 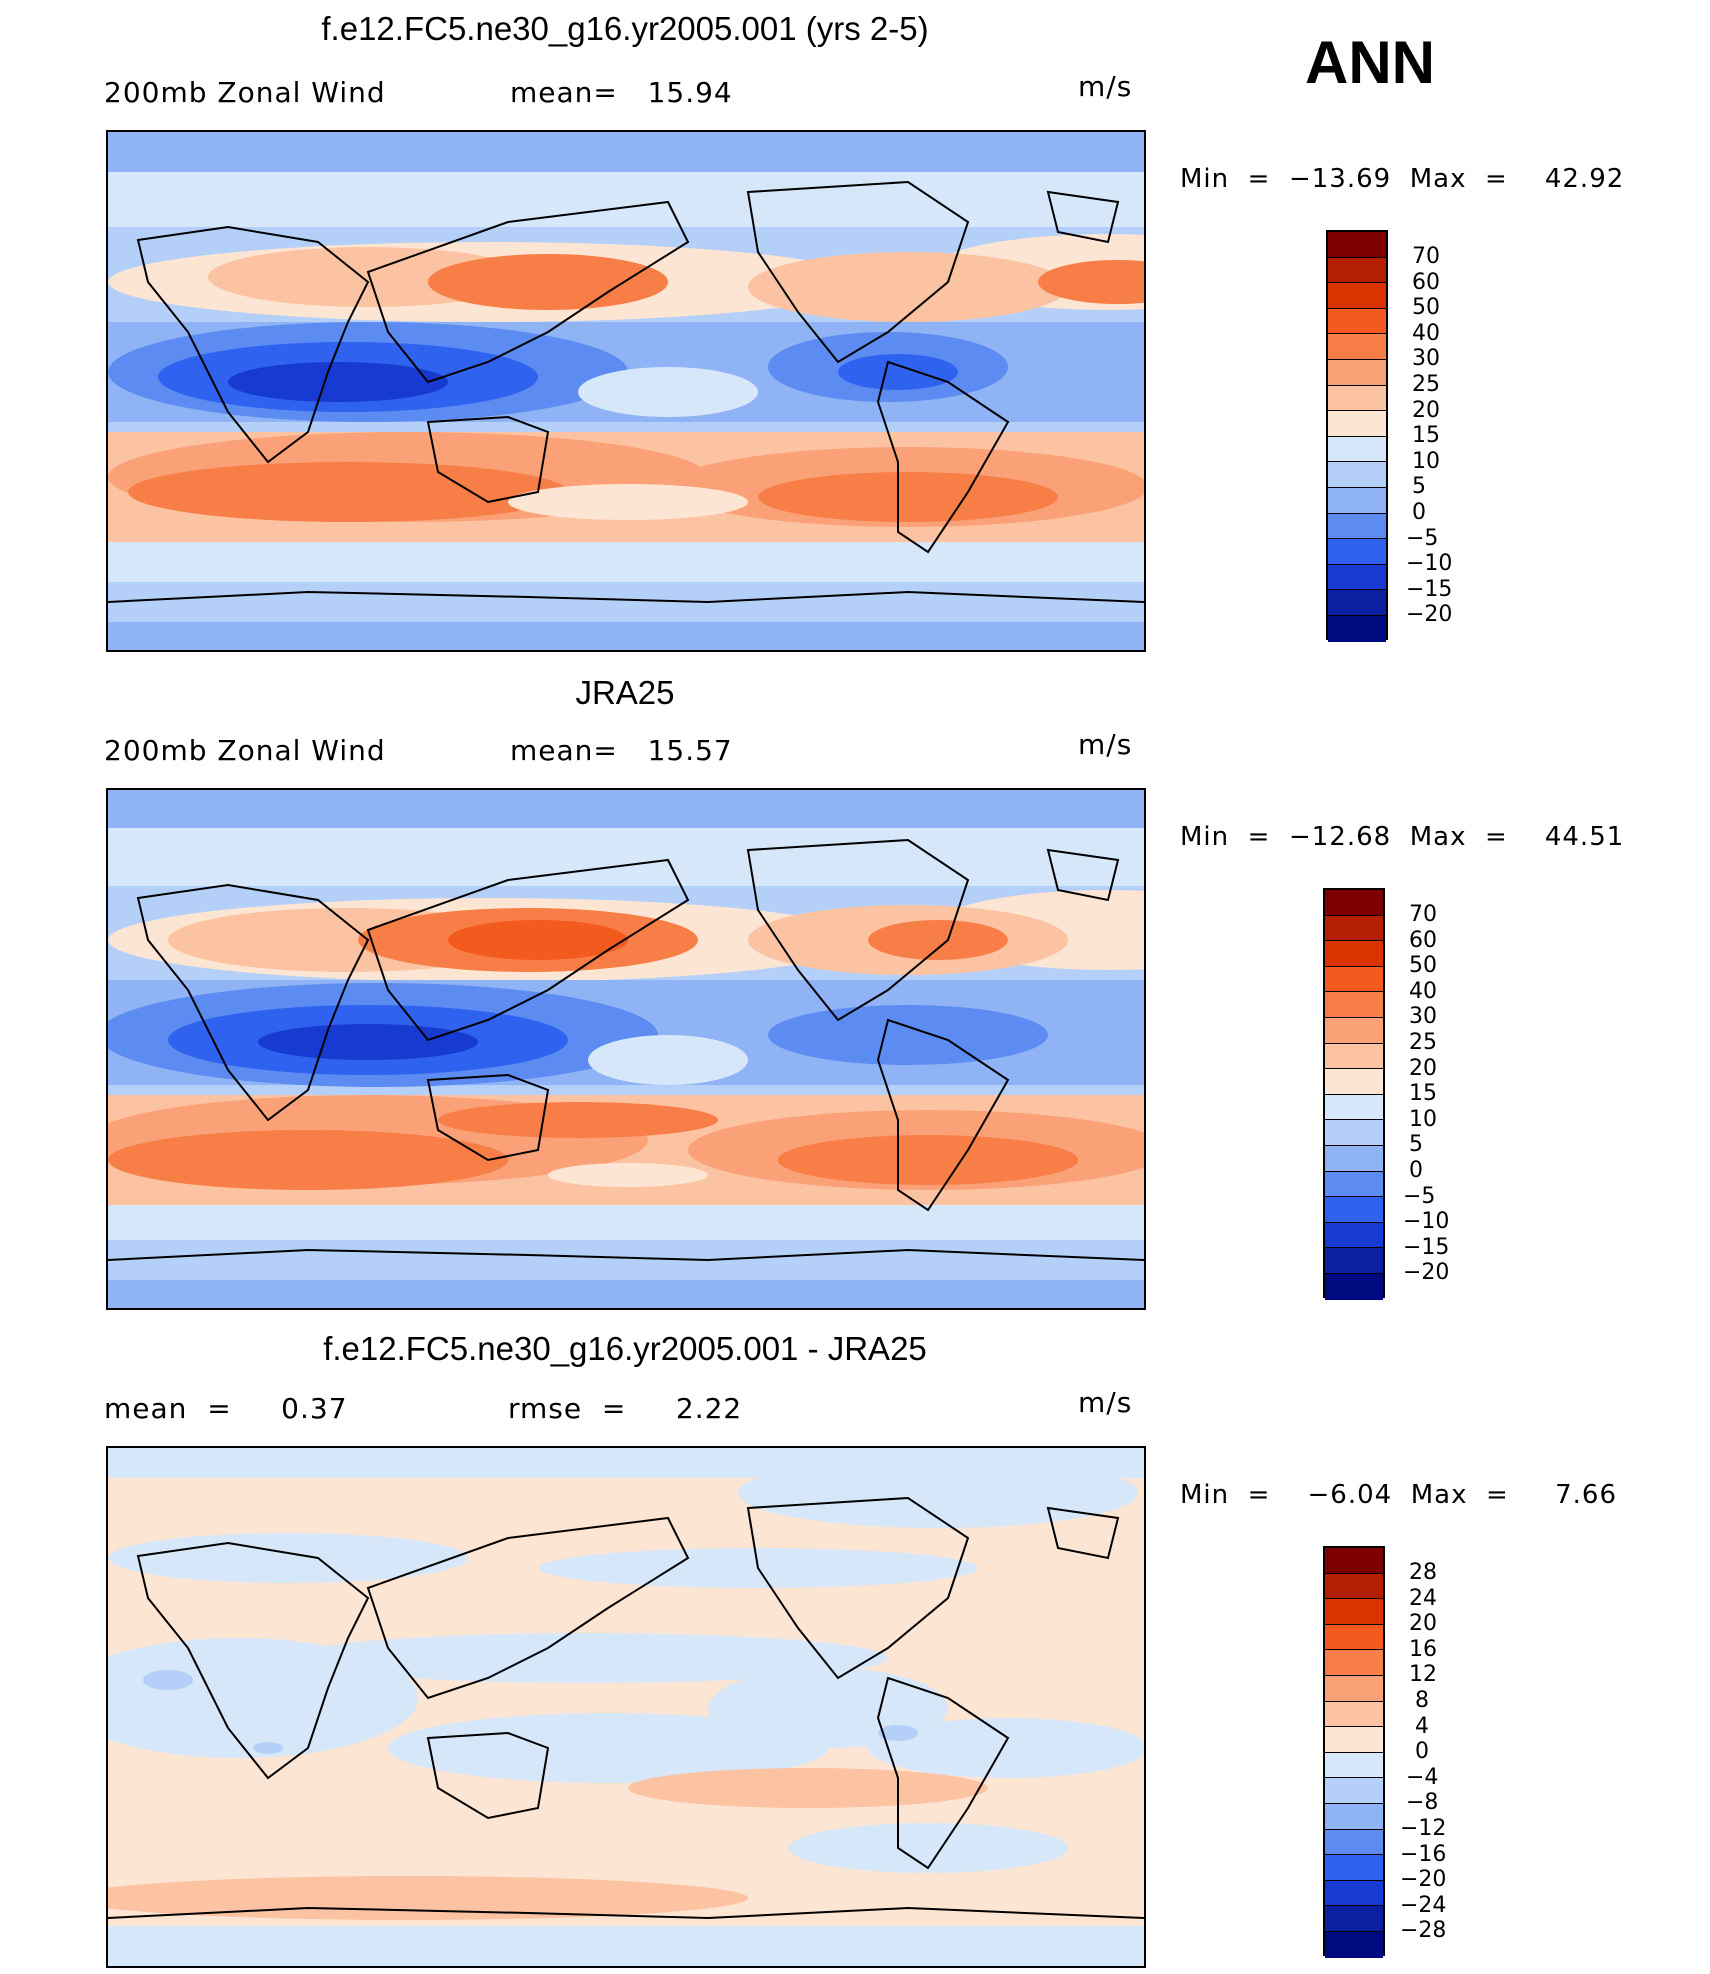 What do you see at coordinates (621, 750) in the screenshot?
I see `panel-2-mean-label: mean= 15.57` at bounding box center [621, 750].